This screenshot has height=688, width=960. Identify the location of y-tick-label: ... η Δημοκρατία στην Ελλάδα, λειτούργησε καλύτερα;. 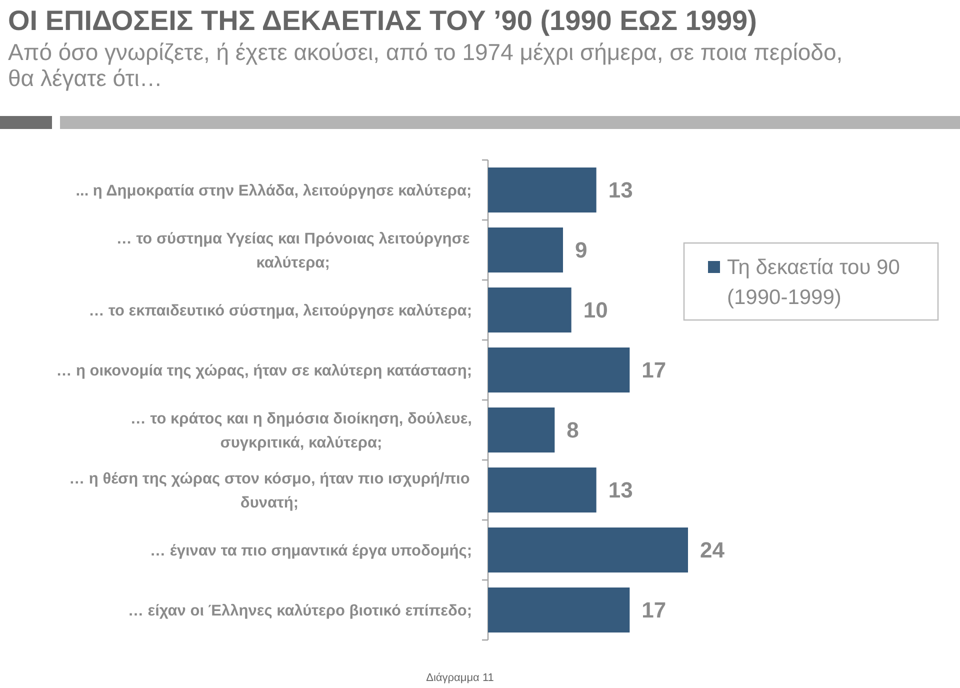
(274, 191).